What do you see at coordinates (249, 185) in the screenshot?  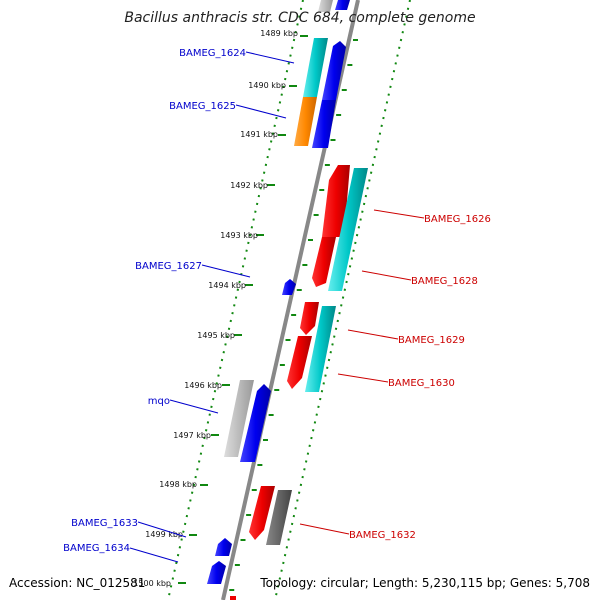 I see `tick-label: 1492 kbp` at bounding box center [249, 185].